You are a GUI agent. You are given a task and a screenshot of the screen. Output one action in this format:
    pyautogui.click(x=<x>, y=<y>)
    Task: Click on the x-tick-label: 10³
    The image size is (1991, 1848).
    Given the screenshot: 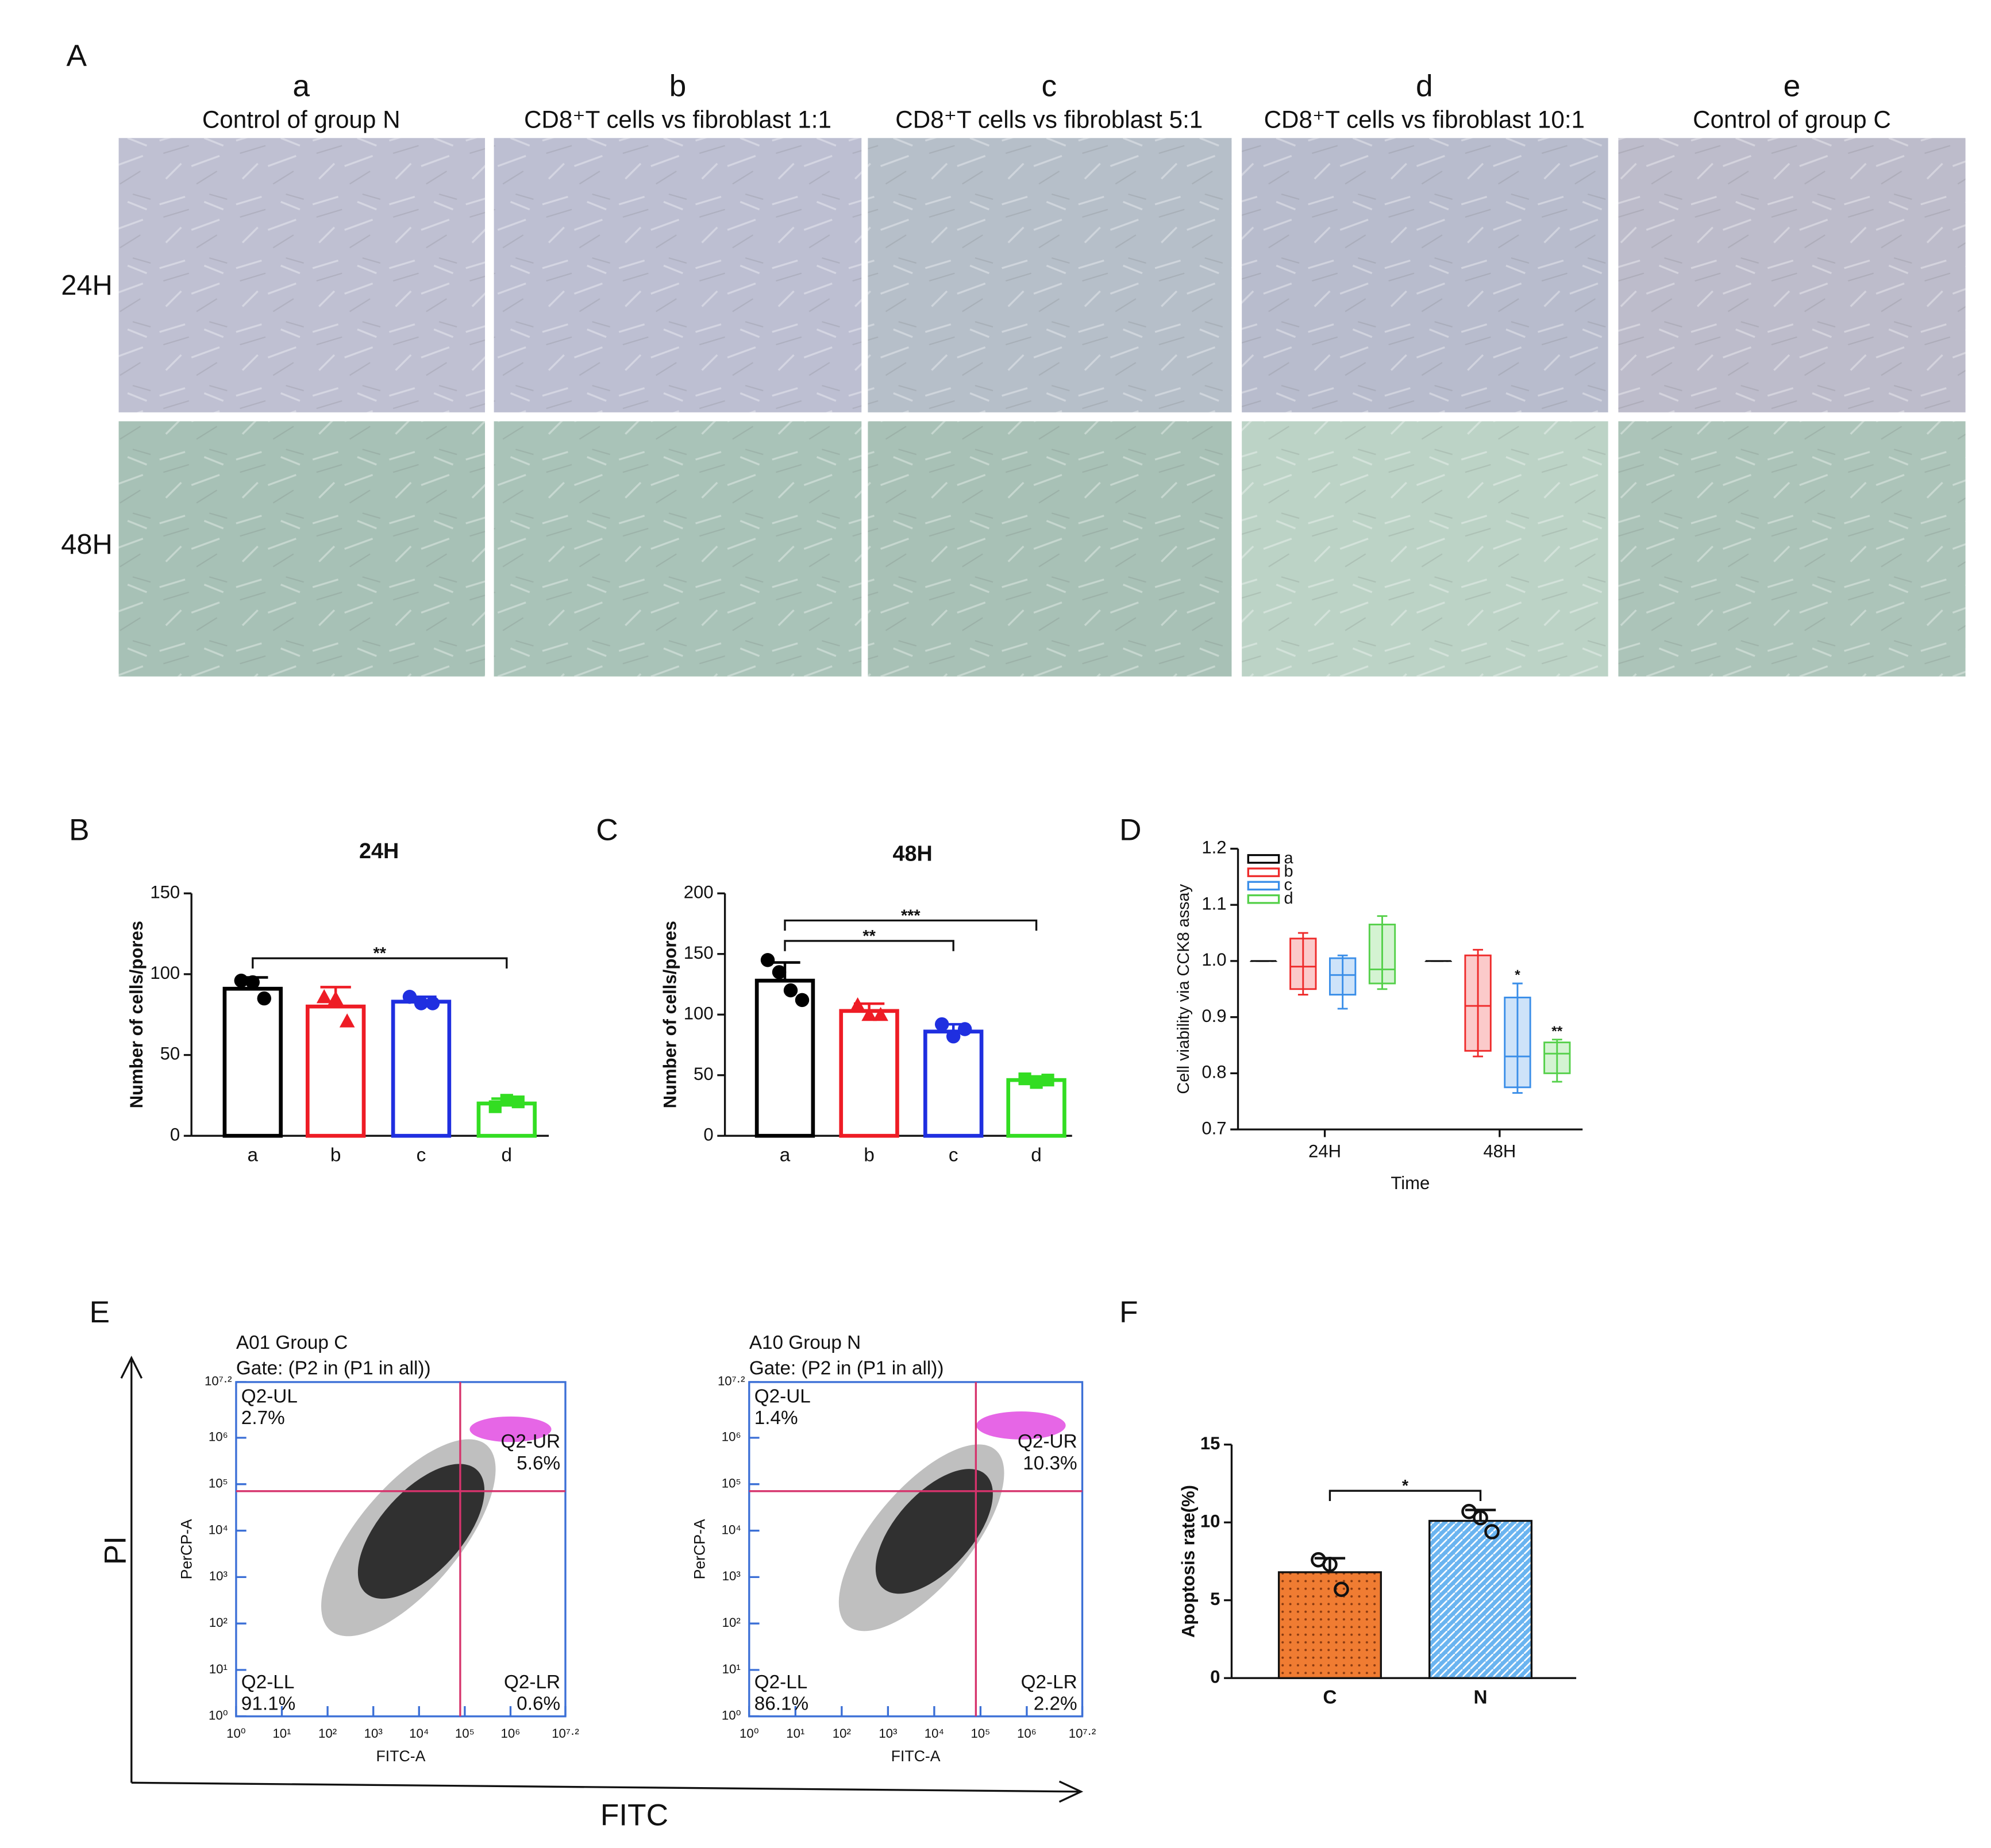 What is the action you would take?
    pyautogui.click(x=373, y=1733)
    